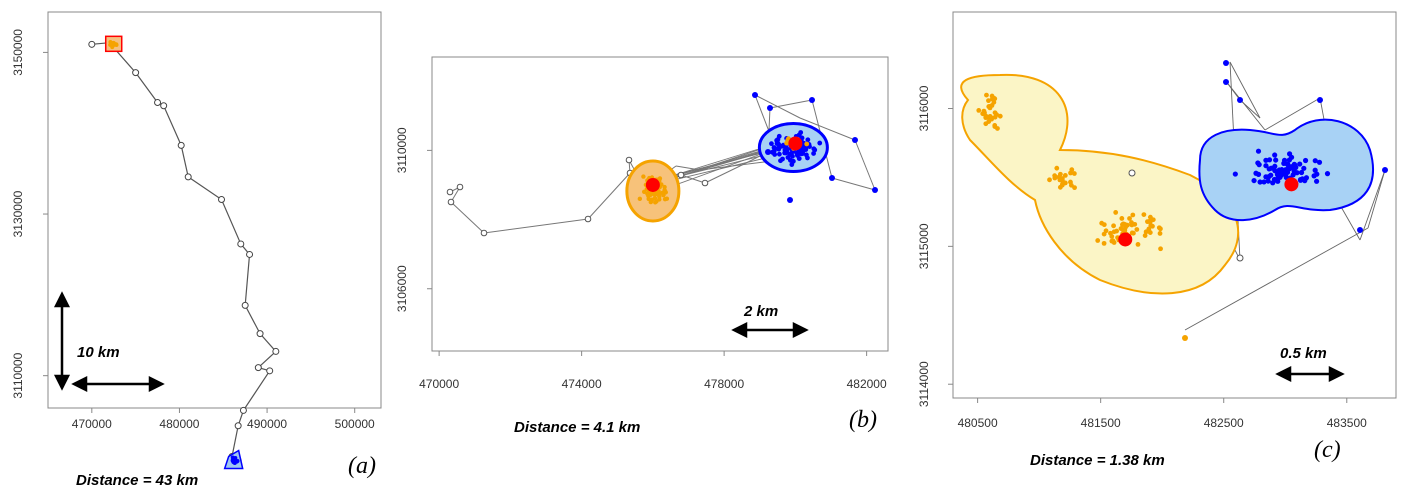 Image resolution: width=1403 pixels, height=493 pixels. I want to click on panel-c-track-segment, so click(1376, 199).